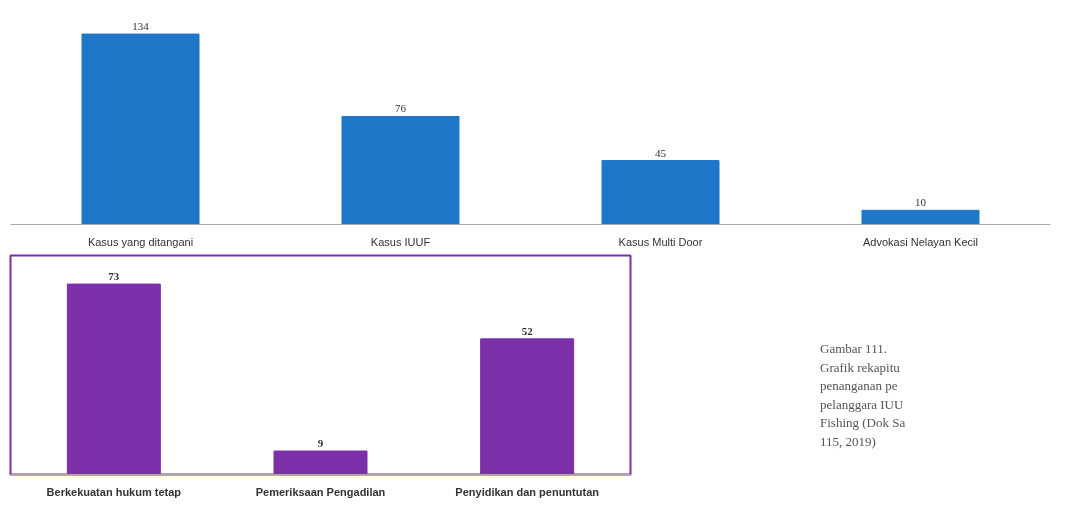 This screenshot has height=515, width=1069. What do you see at coordinates (661, 152) in the screenshot?
I see `data-label: 45` at bounding box center [661, 152].